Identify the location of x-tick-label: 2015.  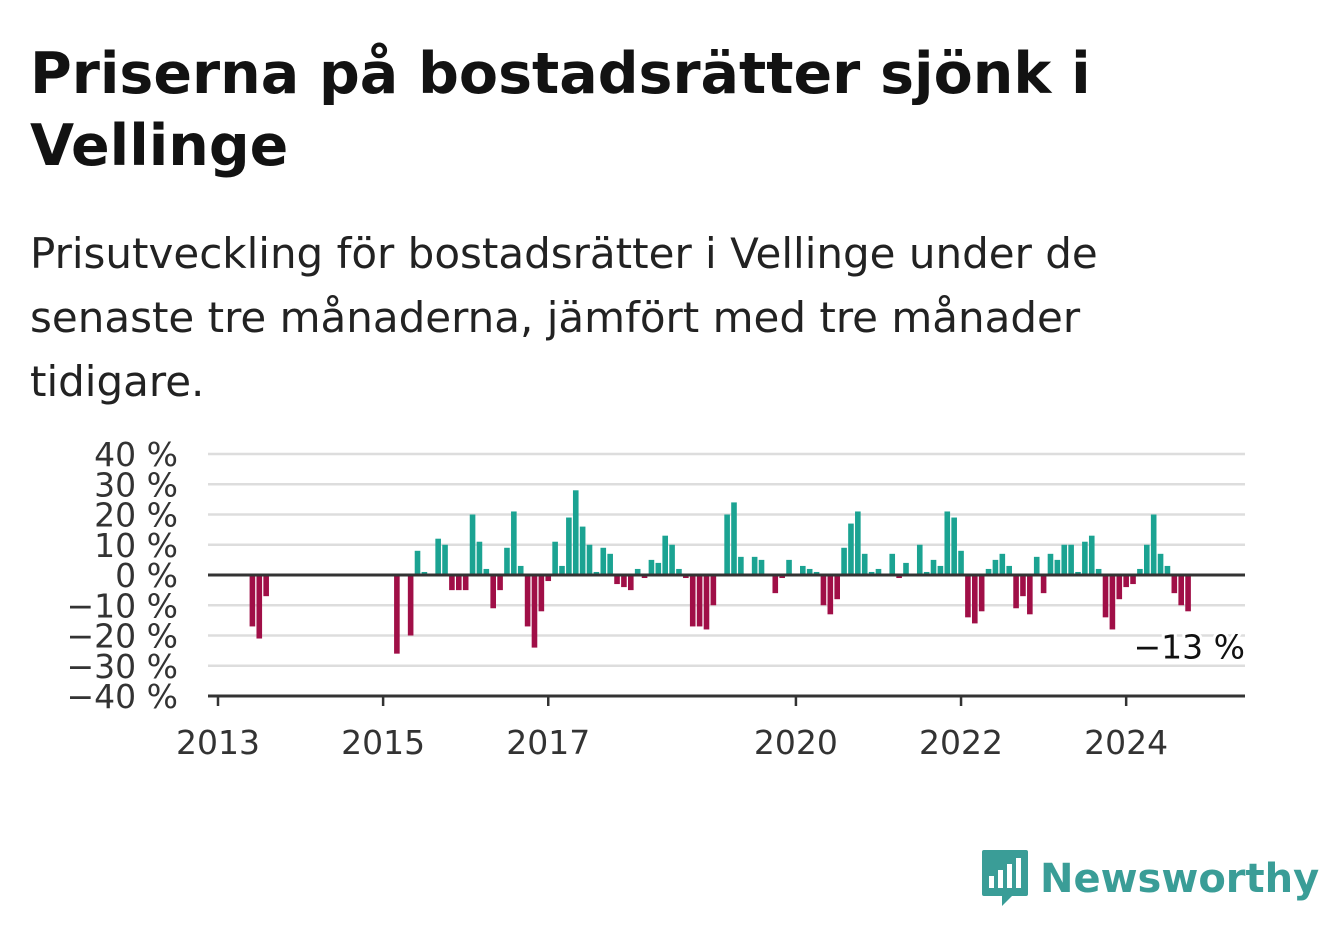
(383, 742).